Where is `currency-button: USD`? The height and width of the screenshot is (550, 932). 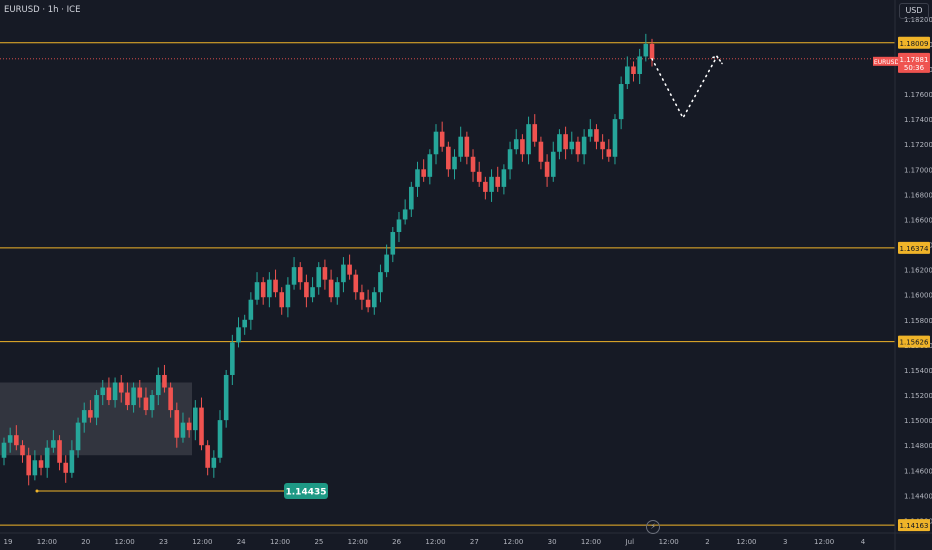 currency-button: USD is located at coordinates (914, 11).